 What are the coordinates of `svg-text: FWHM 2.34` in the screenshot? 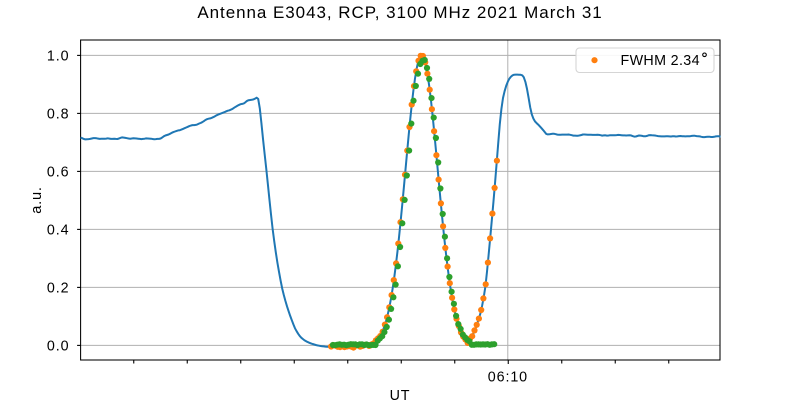 It's located at (660, 61).